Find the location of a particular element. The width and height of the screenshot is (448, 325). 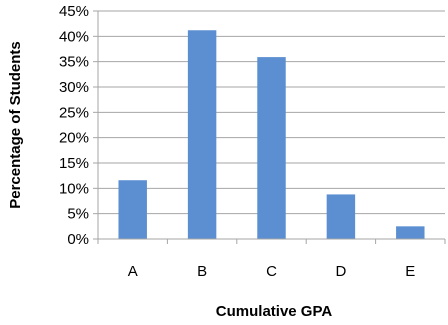

y-axis-title: Percentage of Students is located at coordinates (15, 125).